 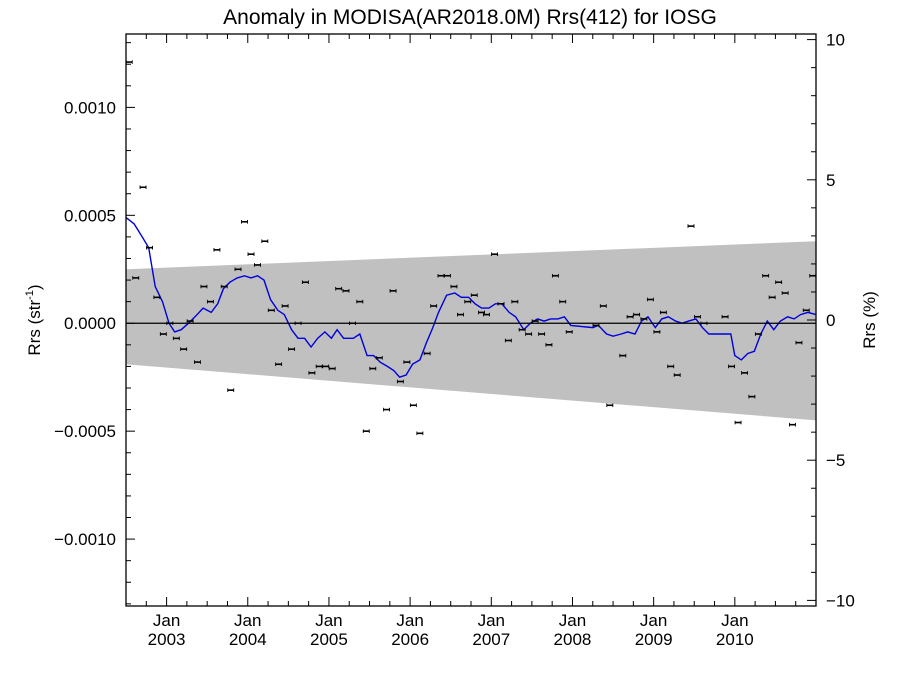 What do you see at coordinates (840, 600) in the screenshot?
I see `y-right-tick-label: −10` at bounding box center [840, 600].